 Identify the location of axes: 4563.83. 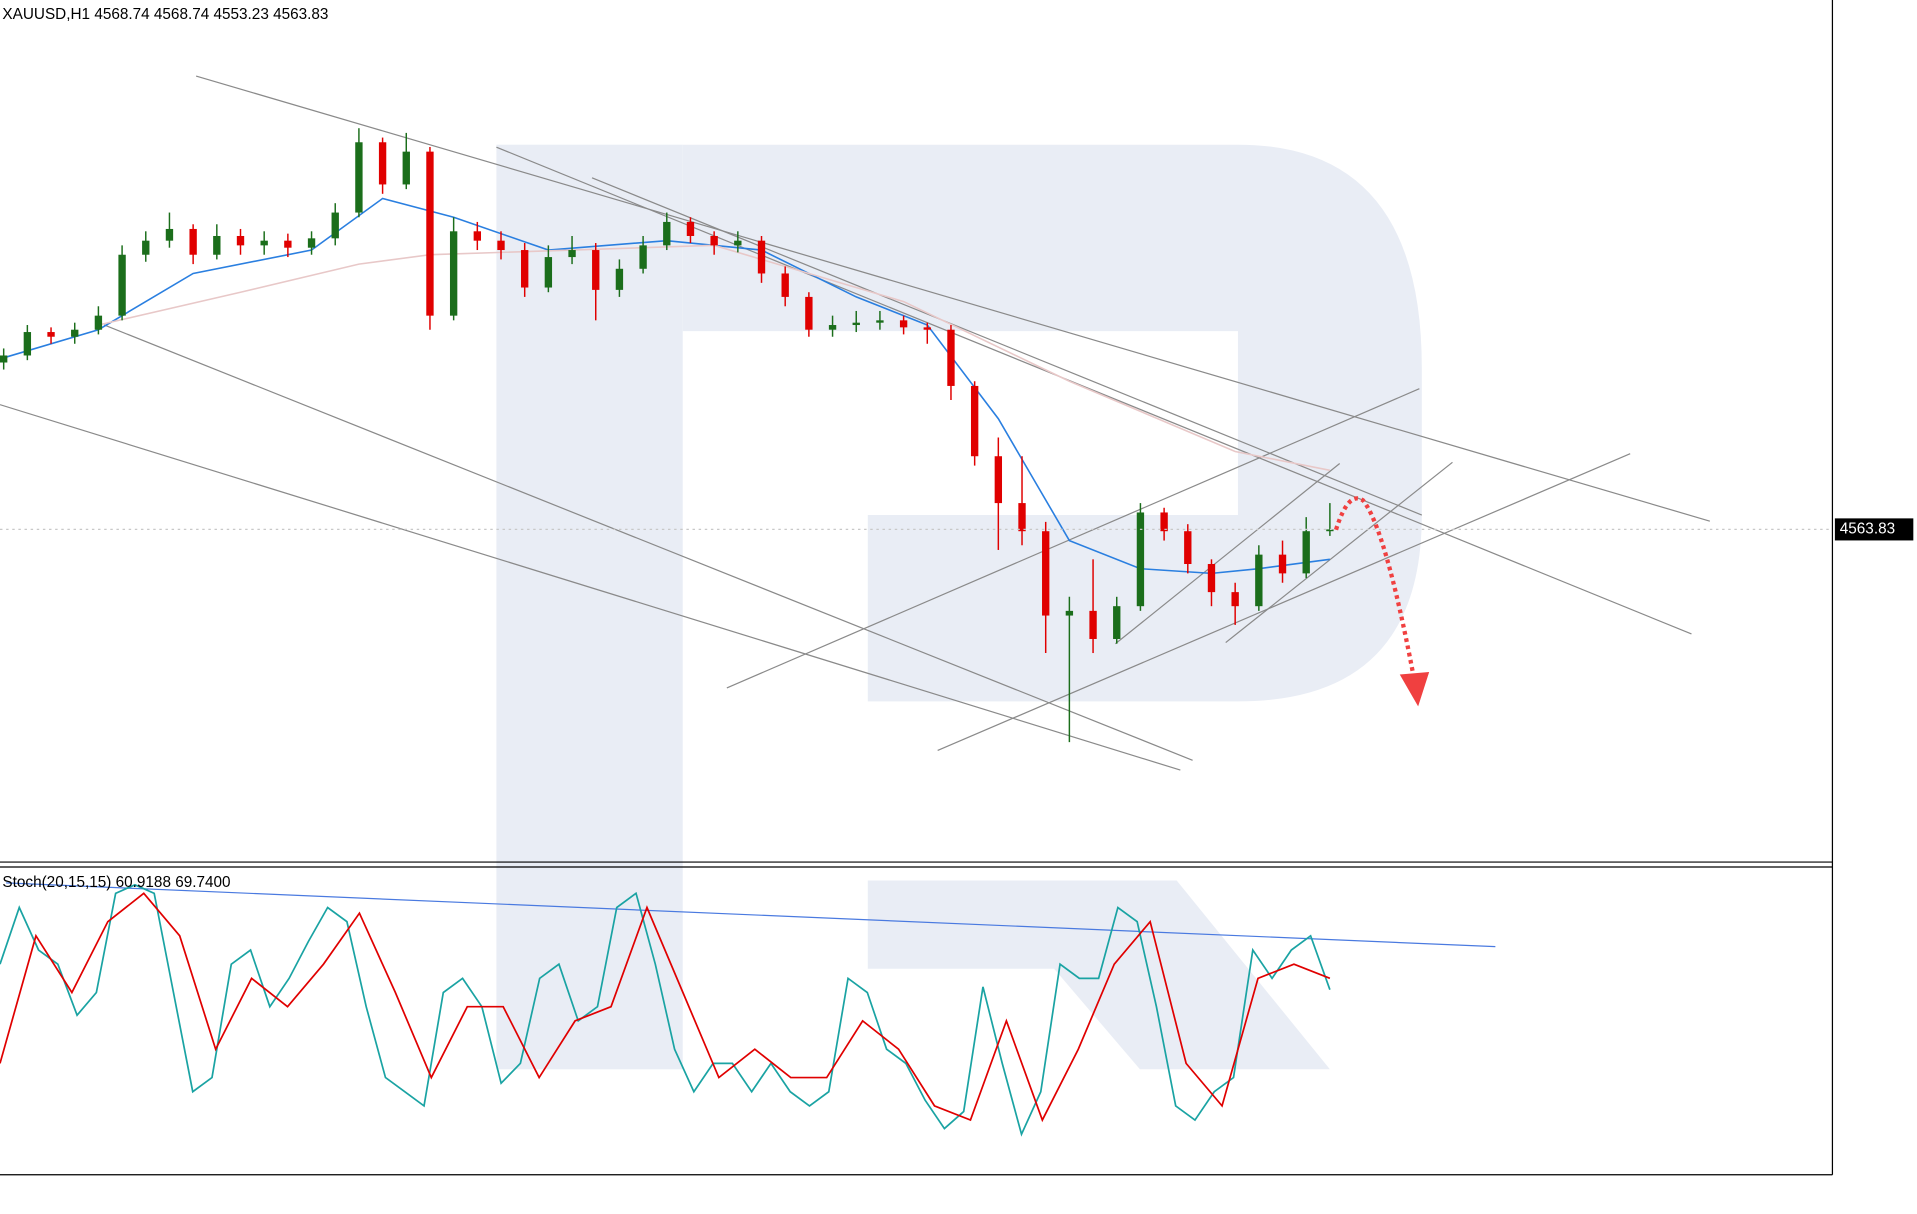
(1874, 529).